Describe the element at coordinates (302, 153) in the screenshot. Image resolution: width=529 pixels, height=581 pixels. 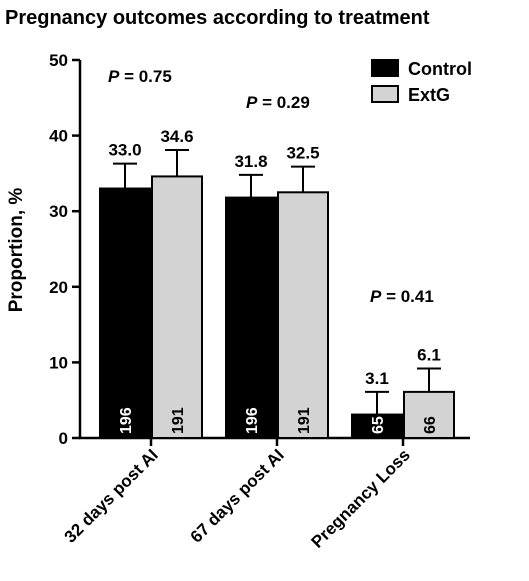
I see `data-label: 32.5` at that location.